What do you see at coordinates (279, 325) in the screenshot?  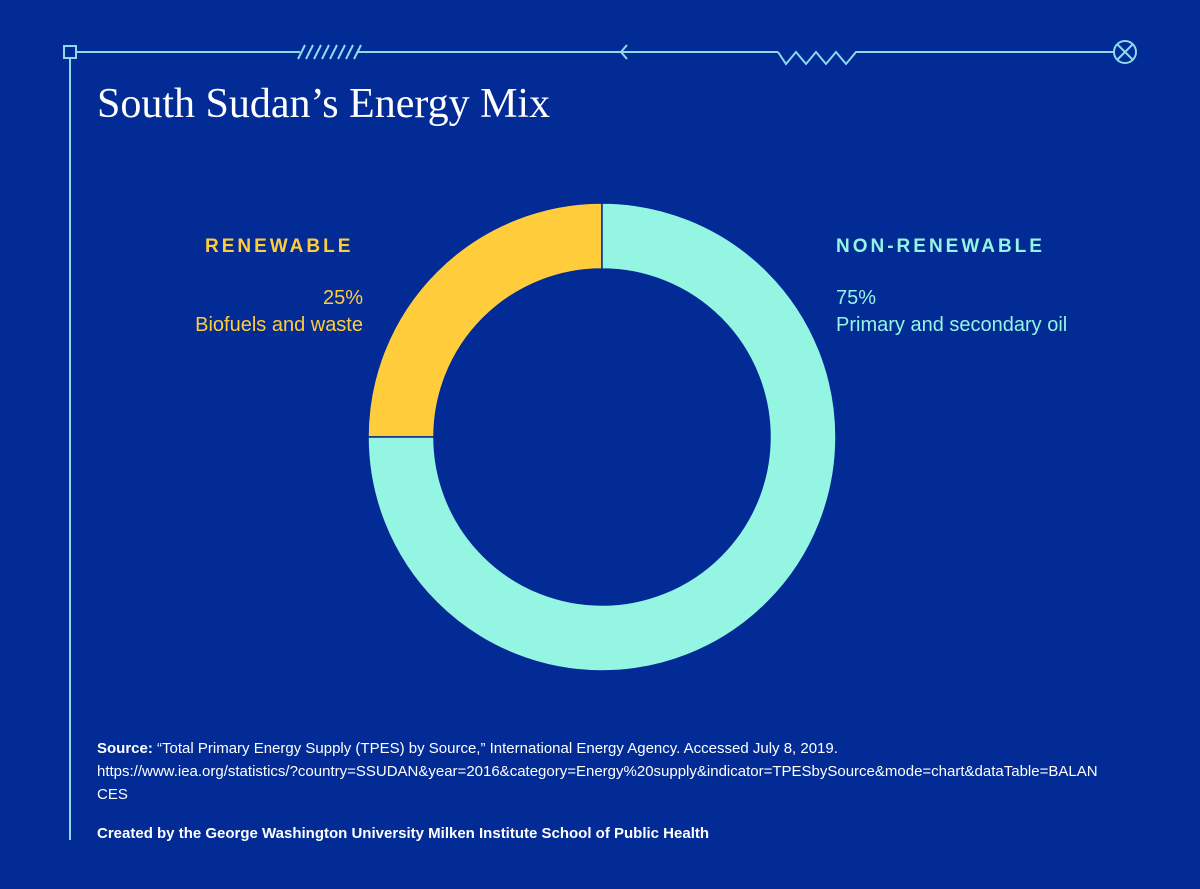 I see `renewable-description: Biofuels and waste` at bounding box center [279, 325].